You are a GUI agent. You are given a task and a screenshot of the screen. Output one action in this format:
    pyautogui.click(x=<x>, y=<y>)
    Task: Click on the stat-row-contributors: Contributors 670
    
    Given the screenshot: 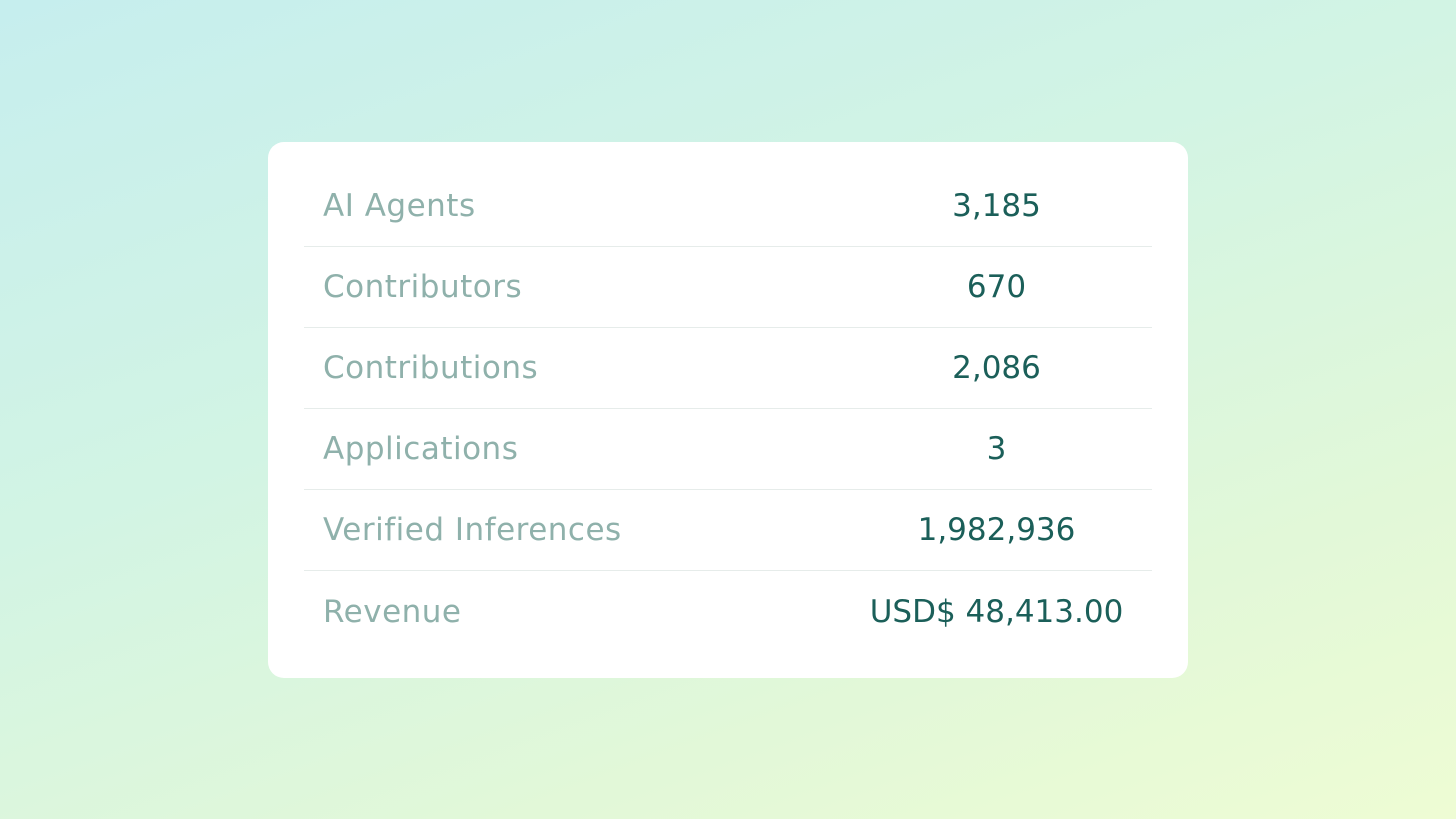 What is the action you would take?
    pyautogui.click(x=728, y=287)
    